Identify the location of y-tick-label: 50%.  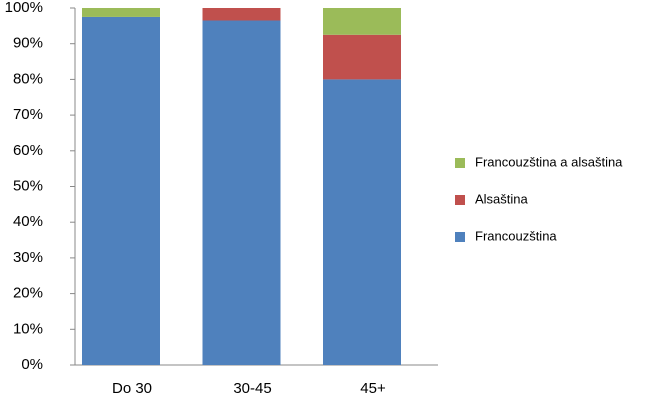
(28, 185).